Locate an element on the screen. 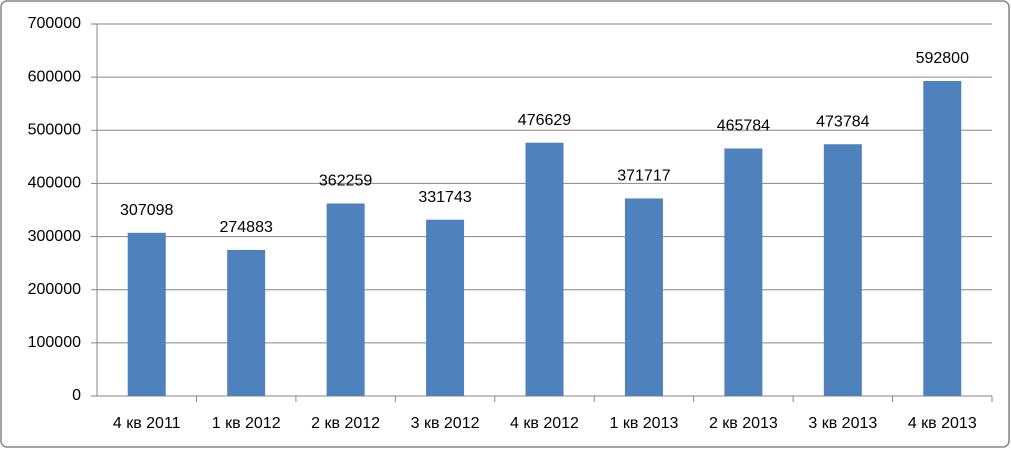 The width and height of the screenshot is (1011, 449). x-tick-label: 2 кв 2013 is located at coordinates (743, 423).